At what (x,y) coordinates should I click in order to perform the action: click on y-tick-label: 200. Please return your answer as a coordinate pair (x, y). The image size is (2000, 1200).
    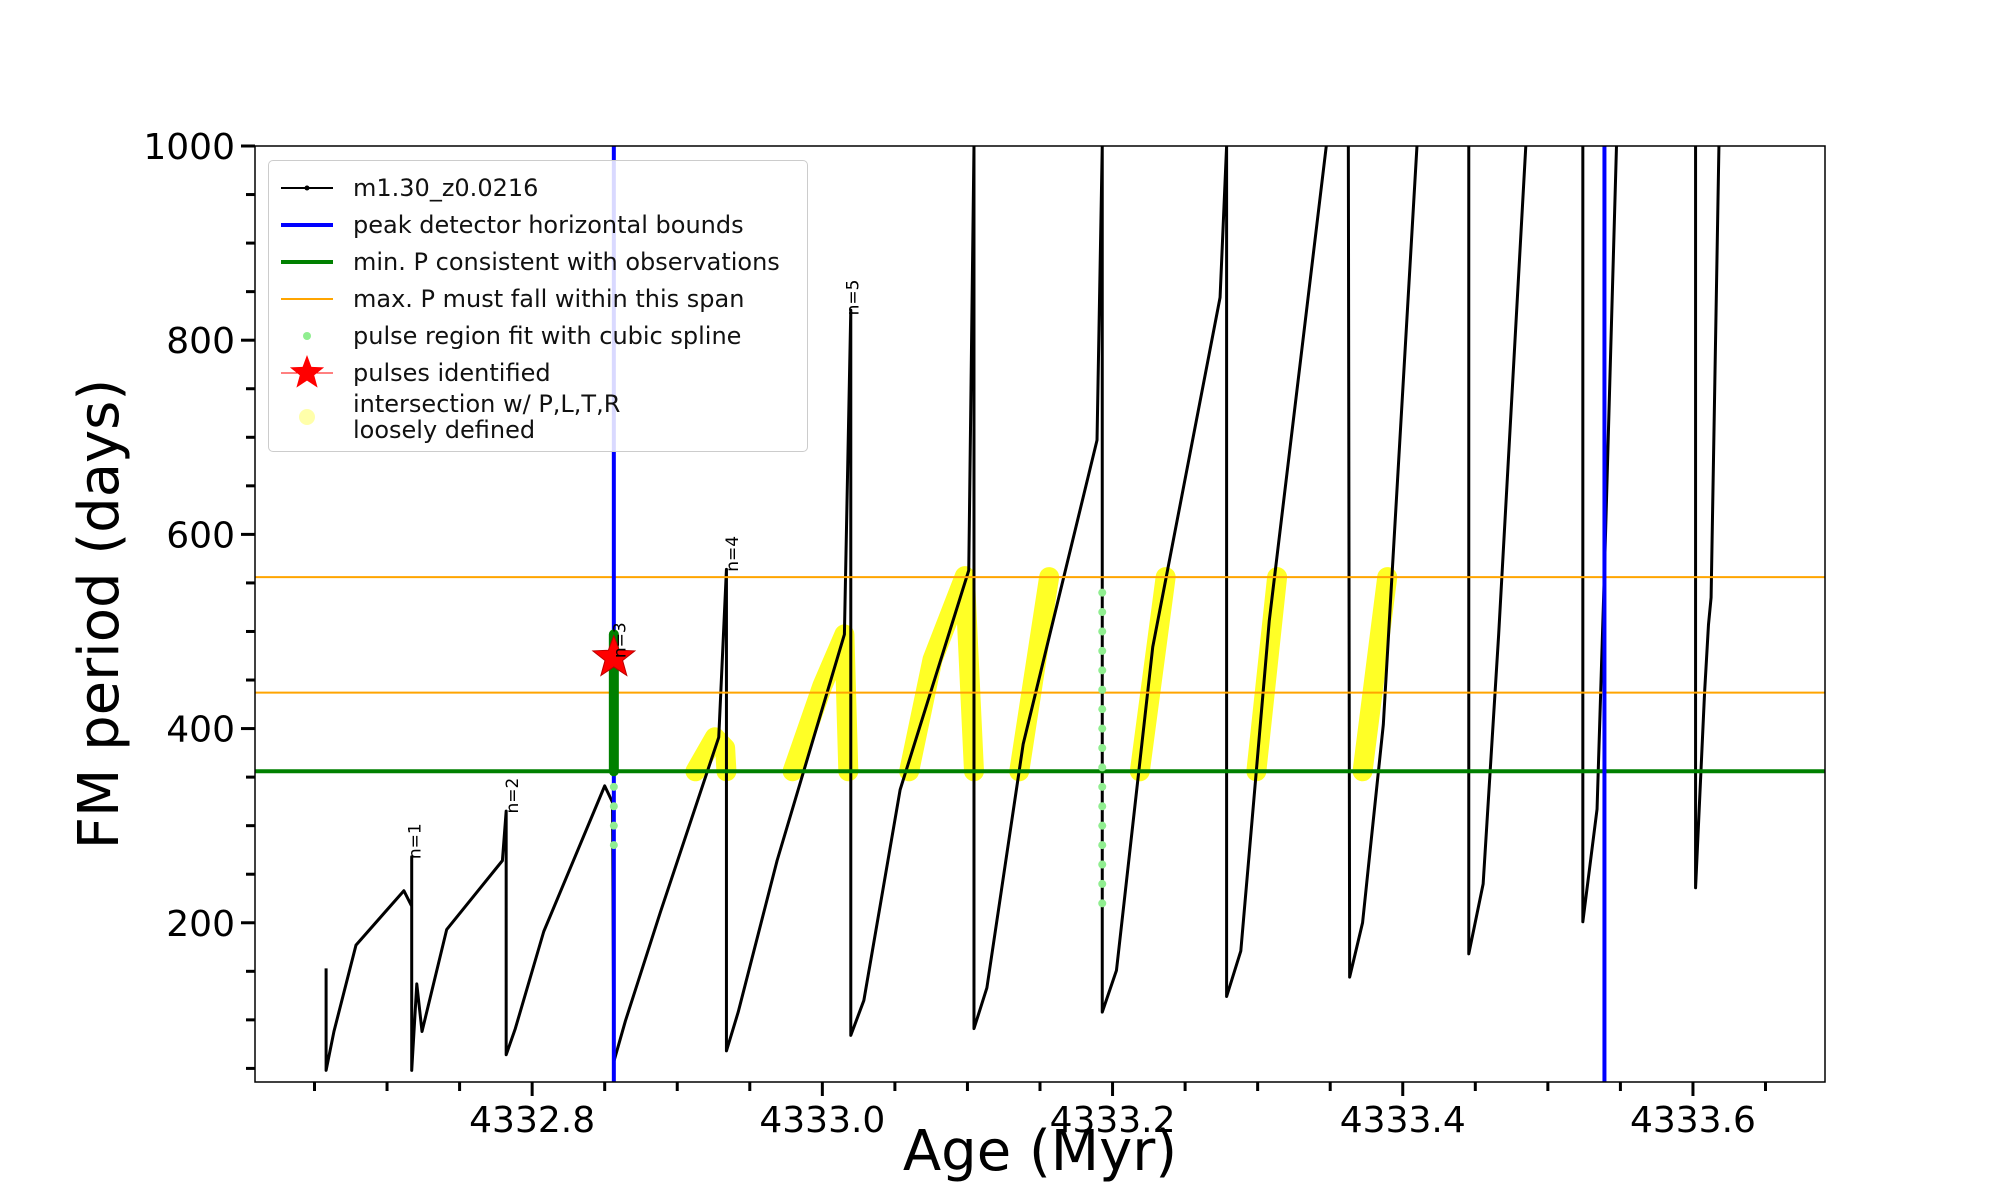
    Looking at the image, I should click on (200, 924).